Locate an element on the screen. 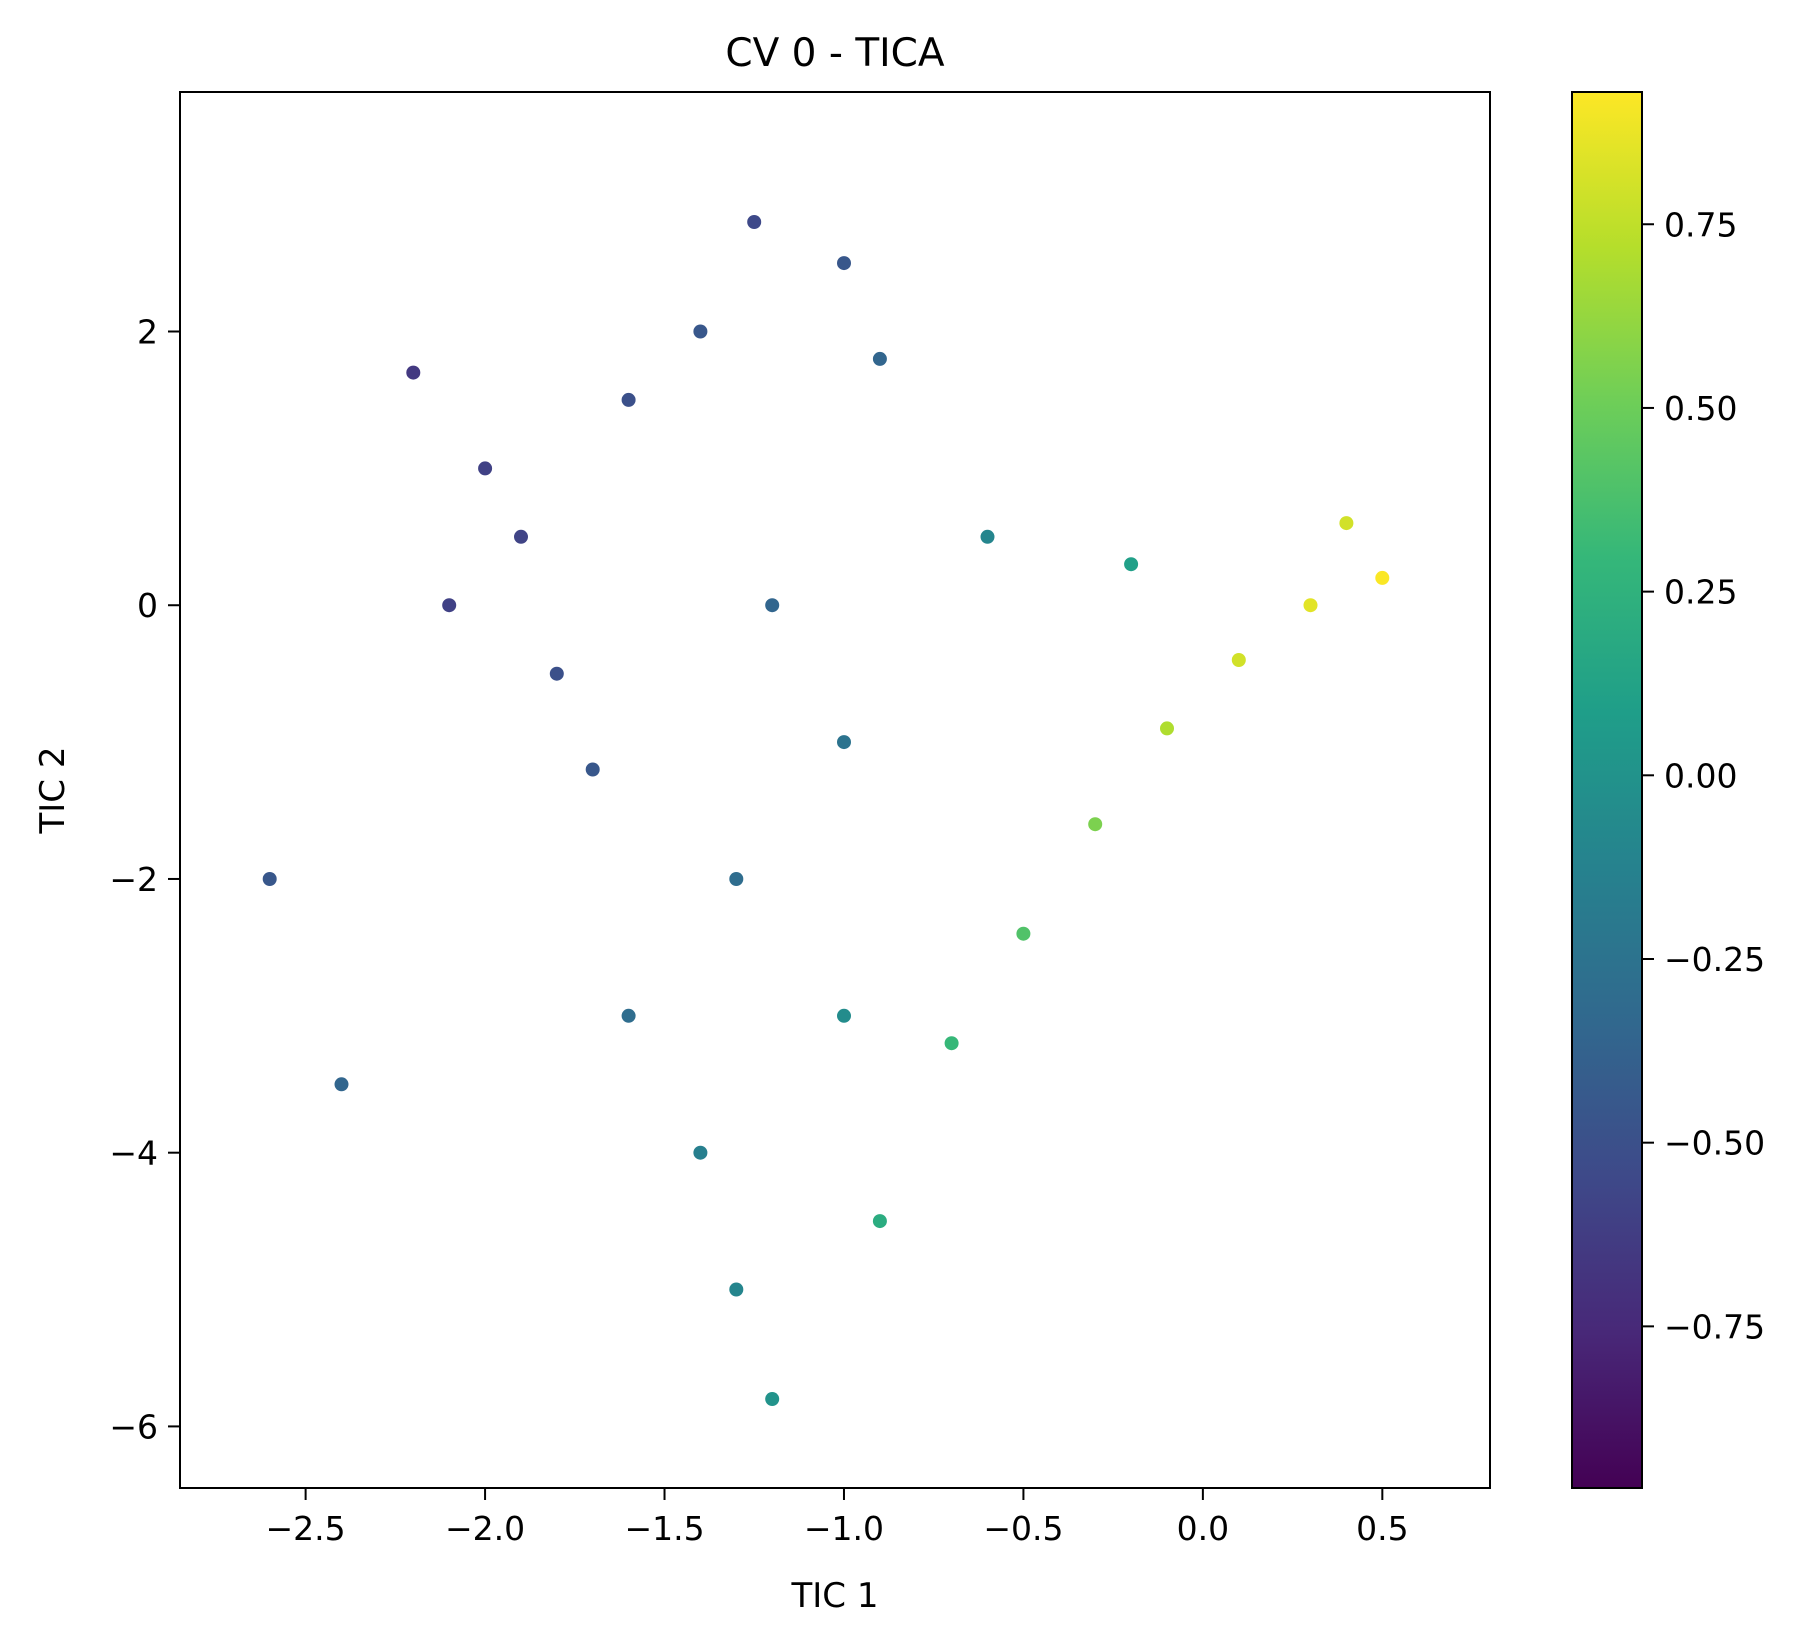 The width and height of the screenshot is (1818, 1638). x-axis: −2.5 −2.0 −1.5 −1.0 −0.5 0.0 0.5 is located at coordinates (837, 1518).